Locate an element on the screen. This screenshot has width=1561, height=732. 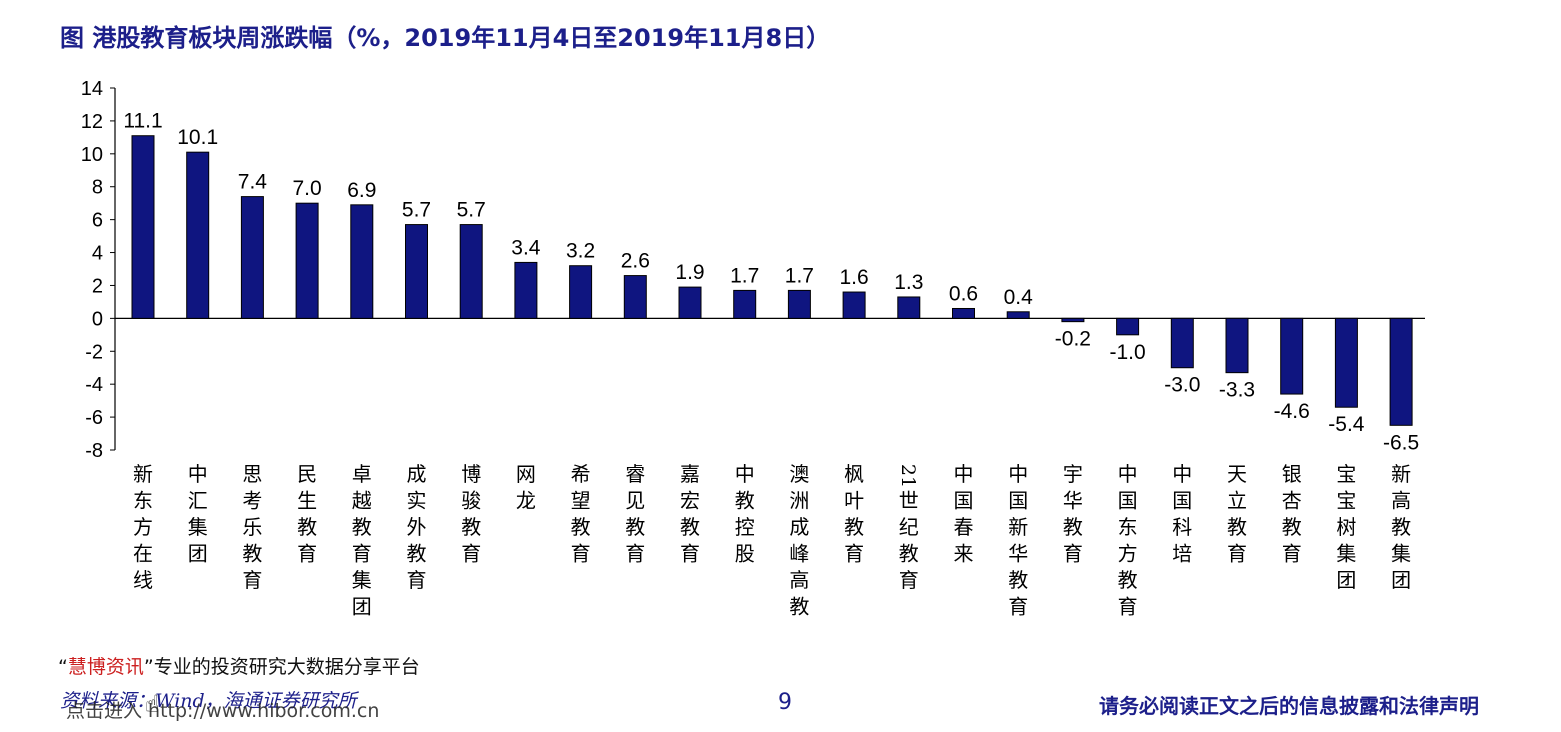
data-label: -5.4 is located at coordinates (1346, 424).